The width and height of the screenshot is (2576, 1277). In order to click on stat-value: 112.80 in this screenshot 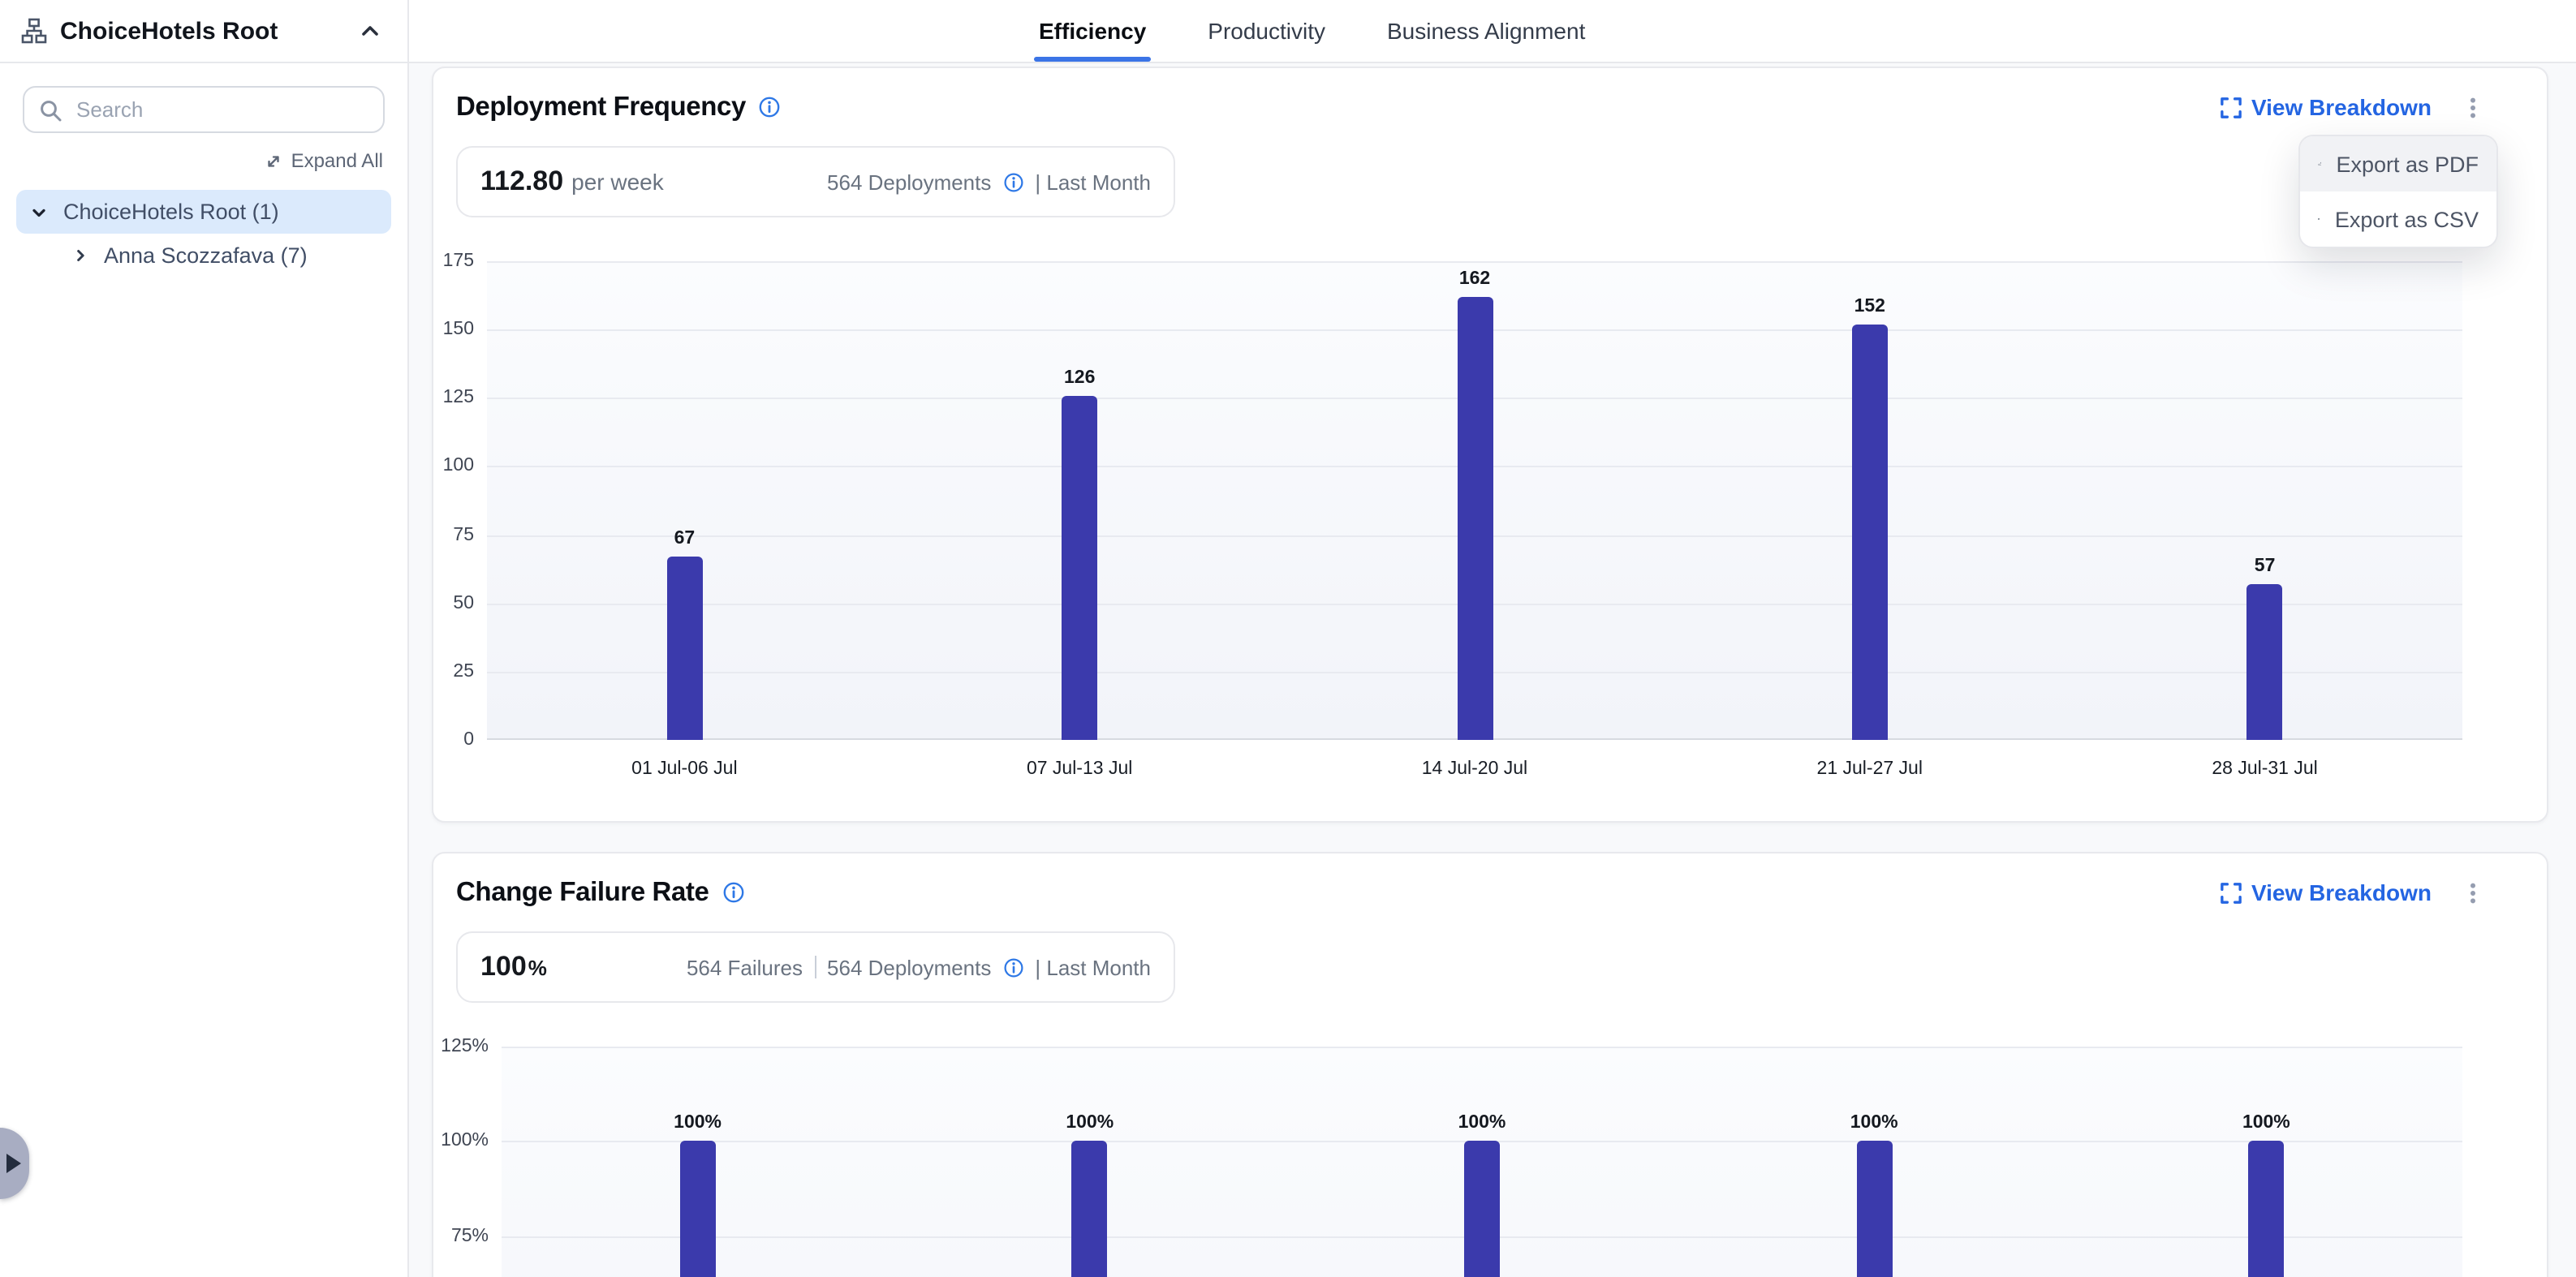, I will do `click(522, 181)`.